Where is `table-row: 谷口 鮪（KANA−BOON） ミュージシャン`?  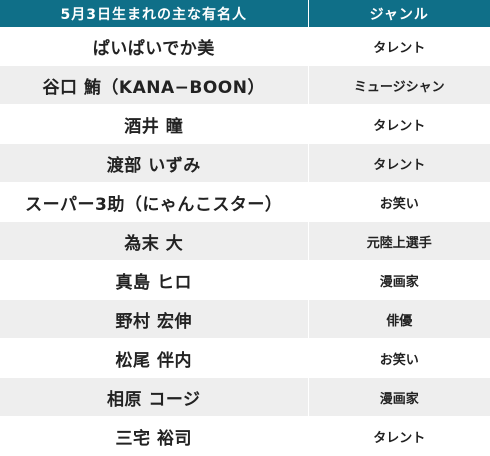
table-row: 谷口 鮪（KANA−BOON） ミュージシャン is located at coordinates (245, 85).